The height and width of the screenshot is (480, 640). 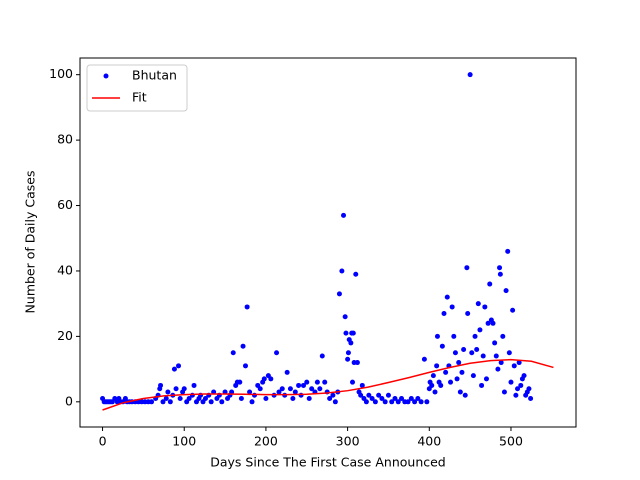 I want to click on legend-box, so click(x=137, y=88).